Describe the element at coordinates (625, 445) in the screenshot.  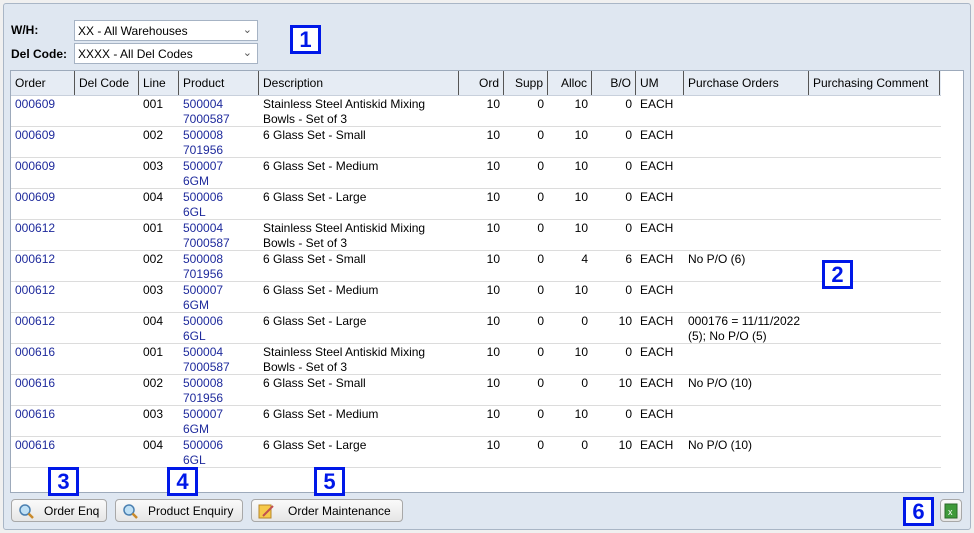
I see `cell-bo: 10` at that location.